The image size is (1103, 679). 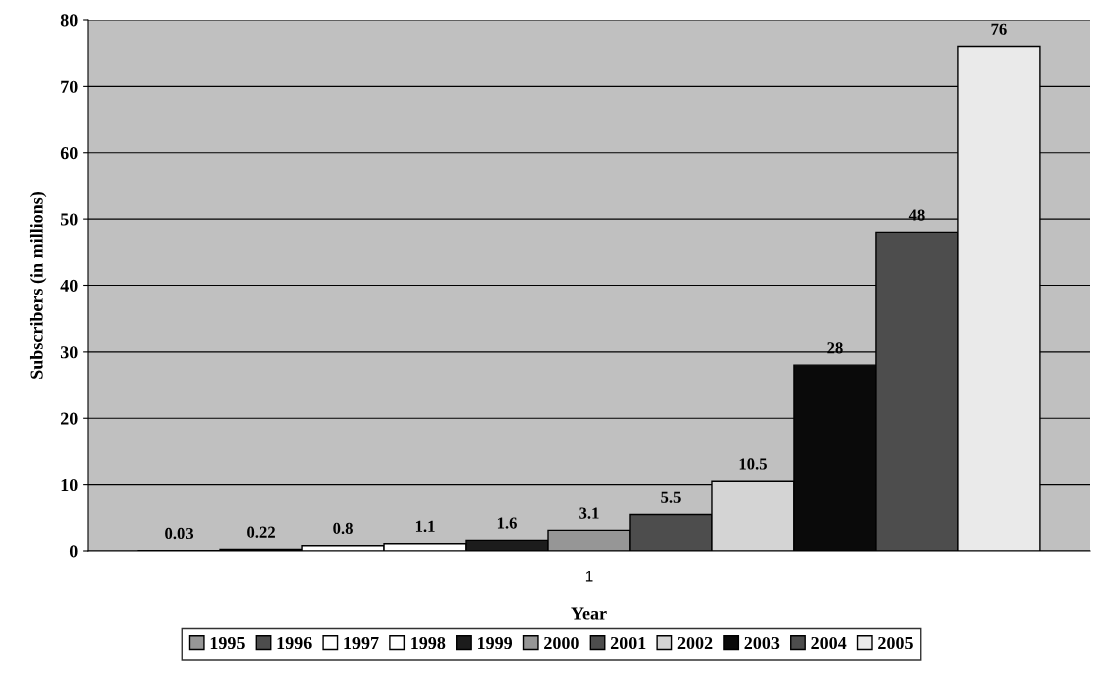 What do you see at coordinates (69, 153) in the screenshot?
I see `y-tick-label: 60` at bounding box center [69, 153].